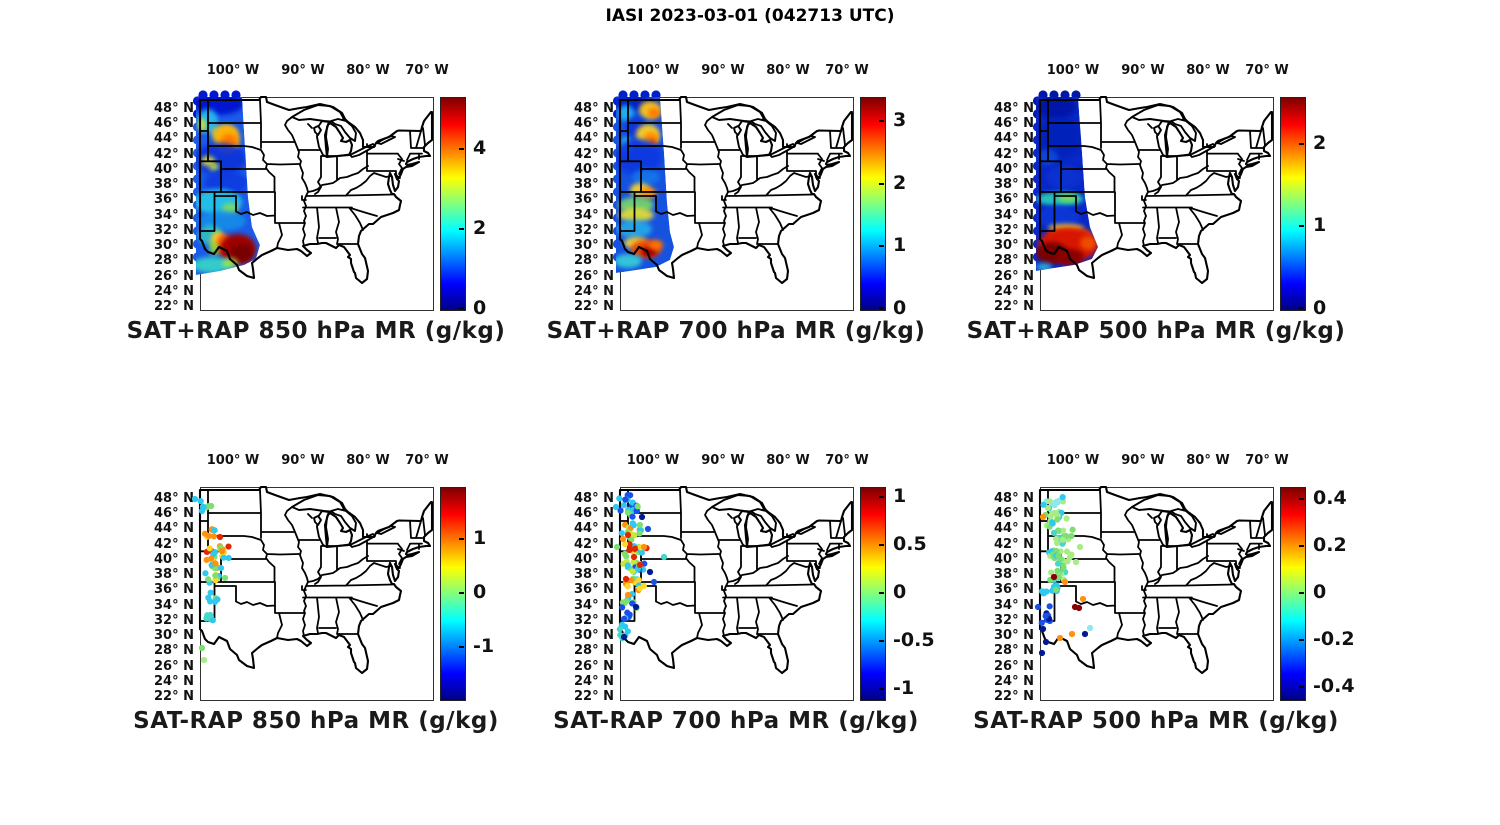 The height and width of the screenshot is (825, 1500). What do you see at coordinates (1156, 190) in the screenshot?
I see `us-map` at bounding box center [1156, 190].